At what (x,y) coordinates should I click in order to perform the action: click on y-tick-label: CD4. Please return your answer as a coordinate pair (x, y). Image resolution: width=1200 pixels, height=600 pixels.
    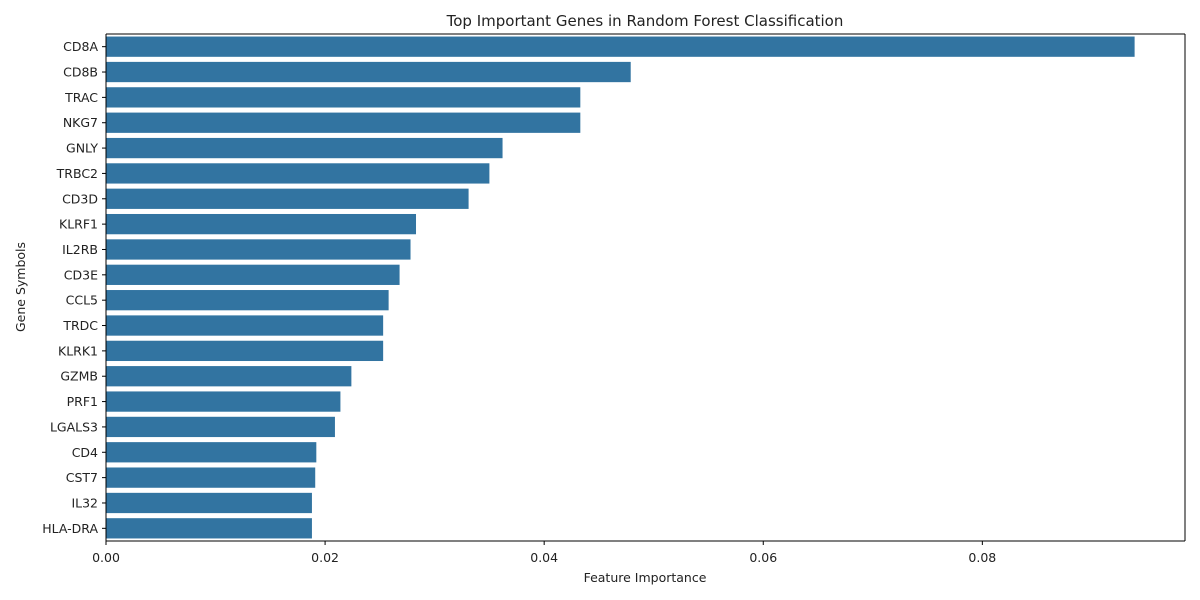
    Looking at the image, I should click on (85, 452).